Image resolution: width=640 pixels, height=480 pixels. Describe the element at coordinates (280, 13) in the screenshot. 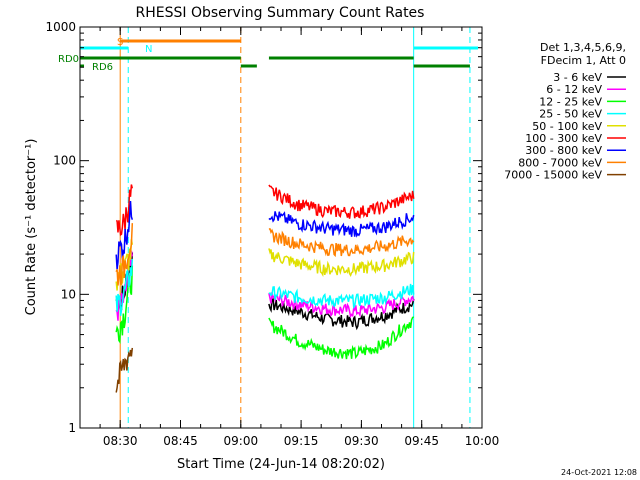

I see `chart-title: RHESSI Observing Summary Count Rates` at that location.